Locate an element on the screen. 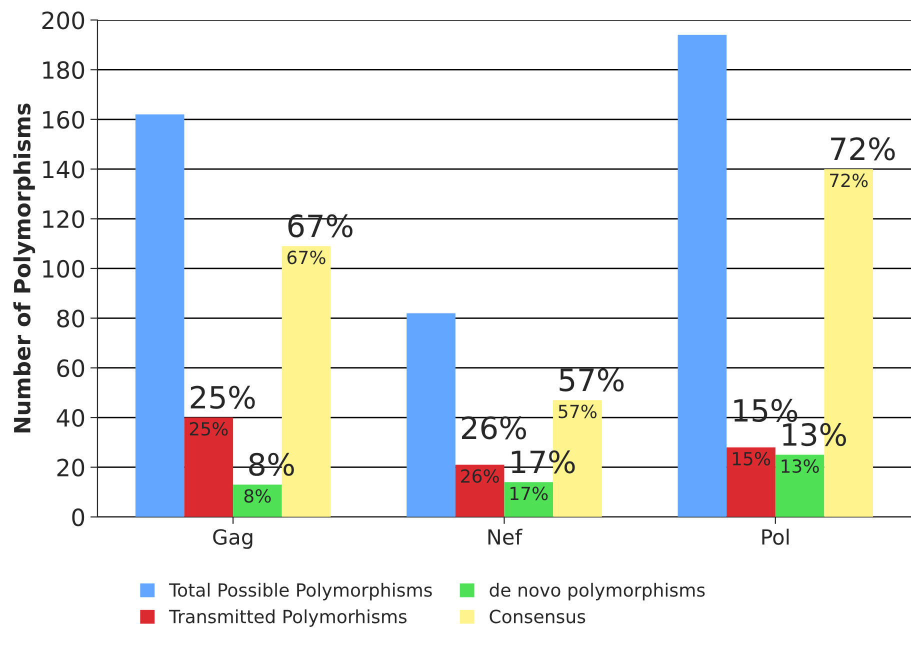  y-tick-label: 60 is located at coordinates (70, 368).